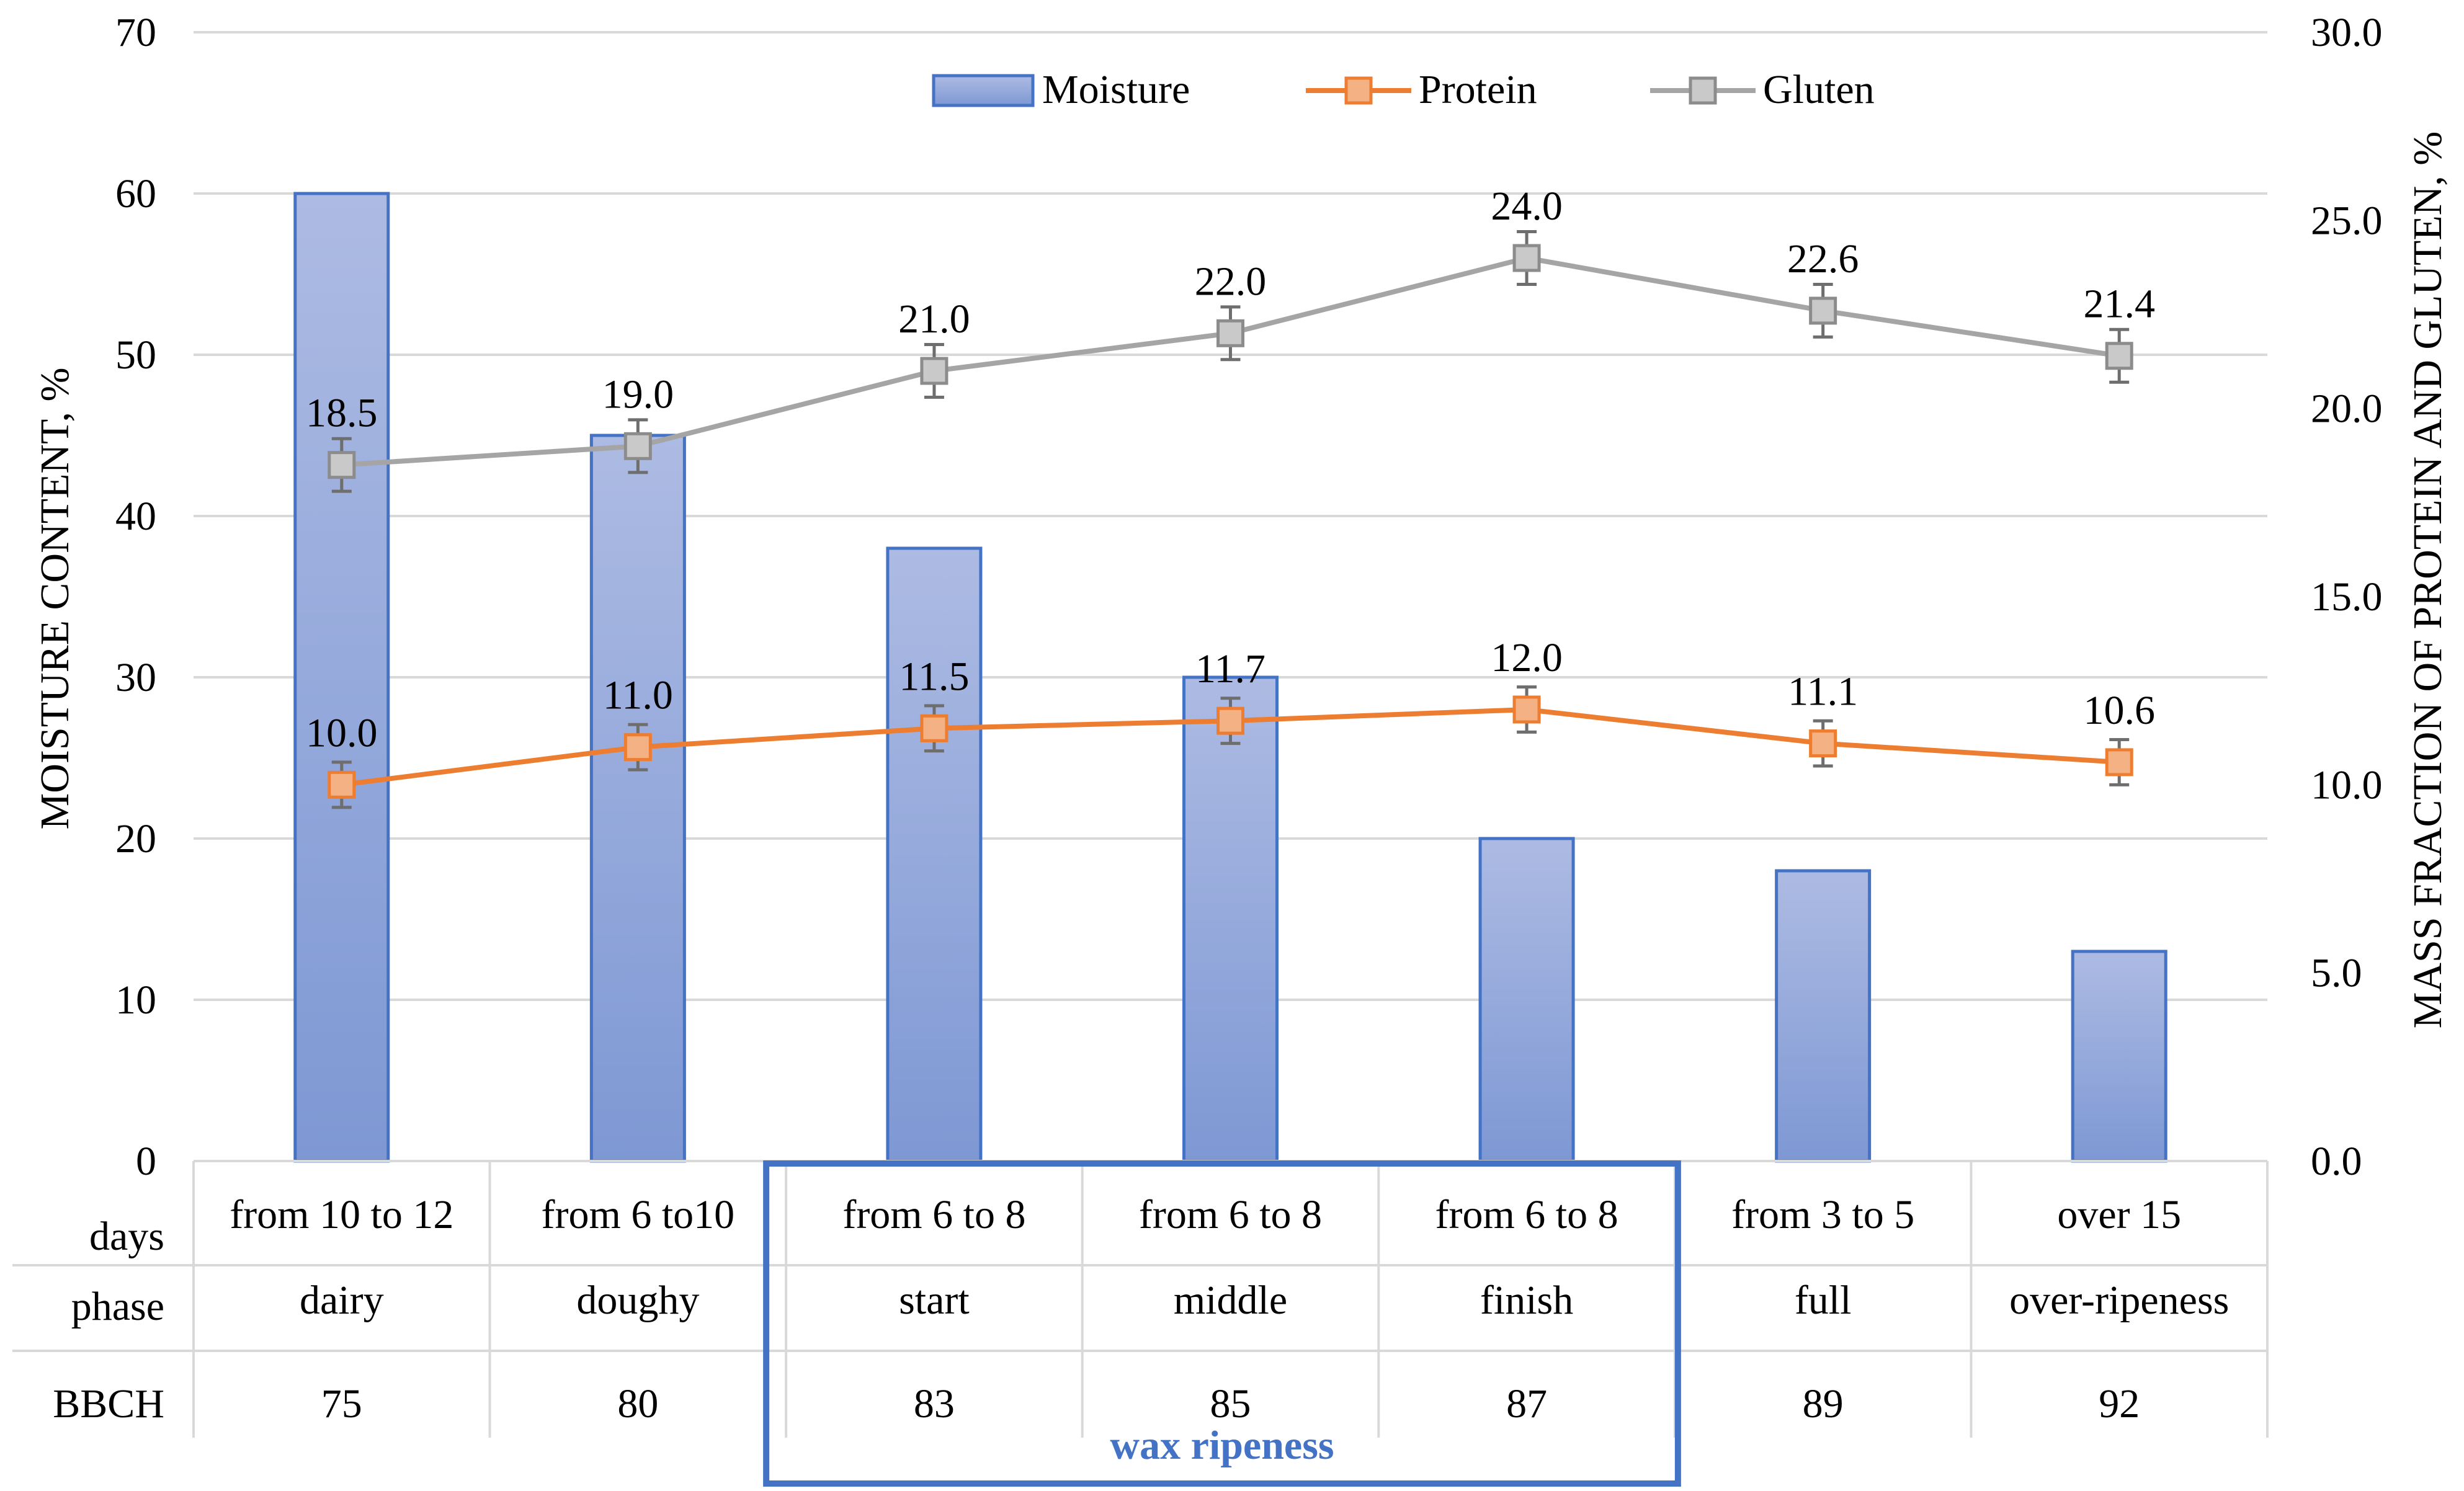  What do you see at coordinates (135, 516) in the screenshot?
I see `y-left-tick-label: 40` at bounding box center [135, 516].